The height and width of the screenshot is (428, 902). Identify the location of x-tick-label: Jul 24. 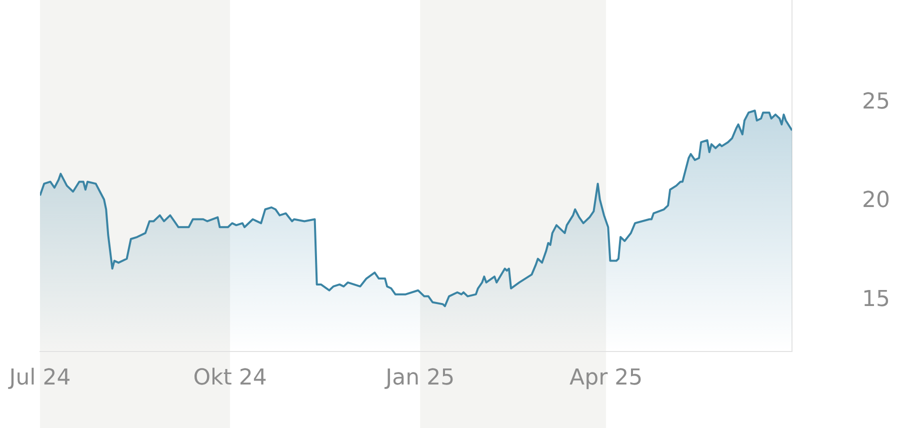
(39, 378).